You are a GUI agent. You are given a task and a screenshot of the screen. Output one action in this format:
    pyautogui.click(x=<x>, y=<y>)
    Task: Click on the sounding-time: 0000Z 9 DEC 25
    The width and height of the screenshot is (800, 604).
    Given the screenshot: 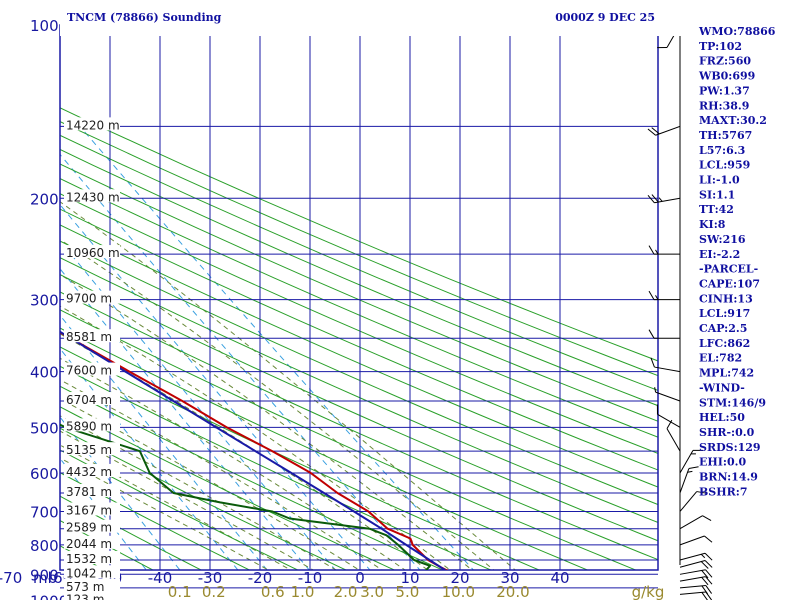 What is the action you would take?
    pyautogui.click(x=605, y=17)
    